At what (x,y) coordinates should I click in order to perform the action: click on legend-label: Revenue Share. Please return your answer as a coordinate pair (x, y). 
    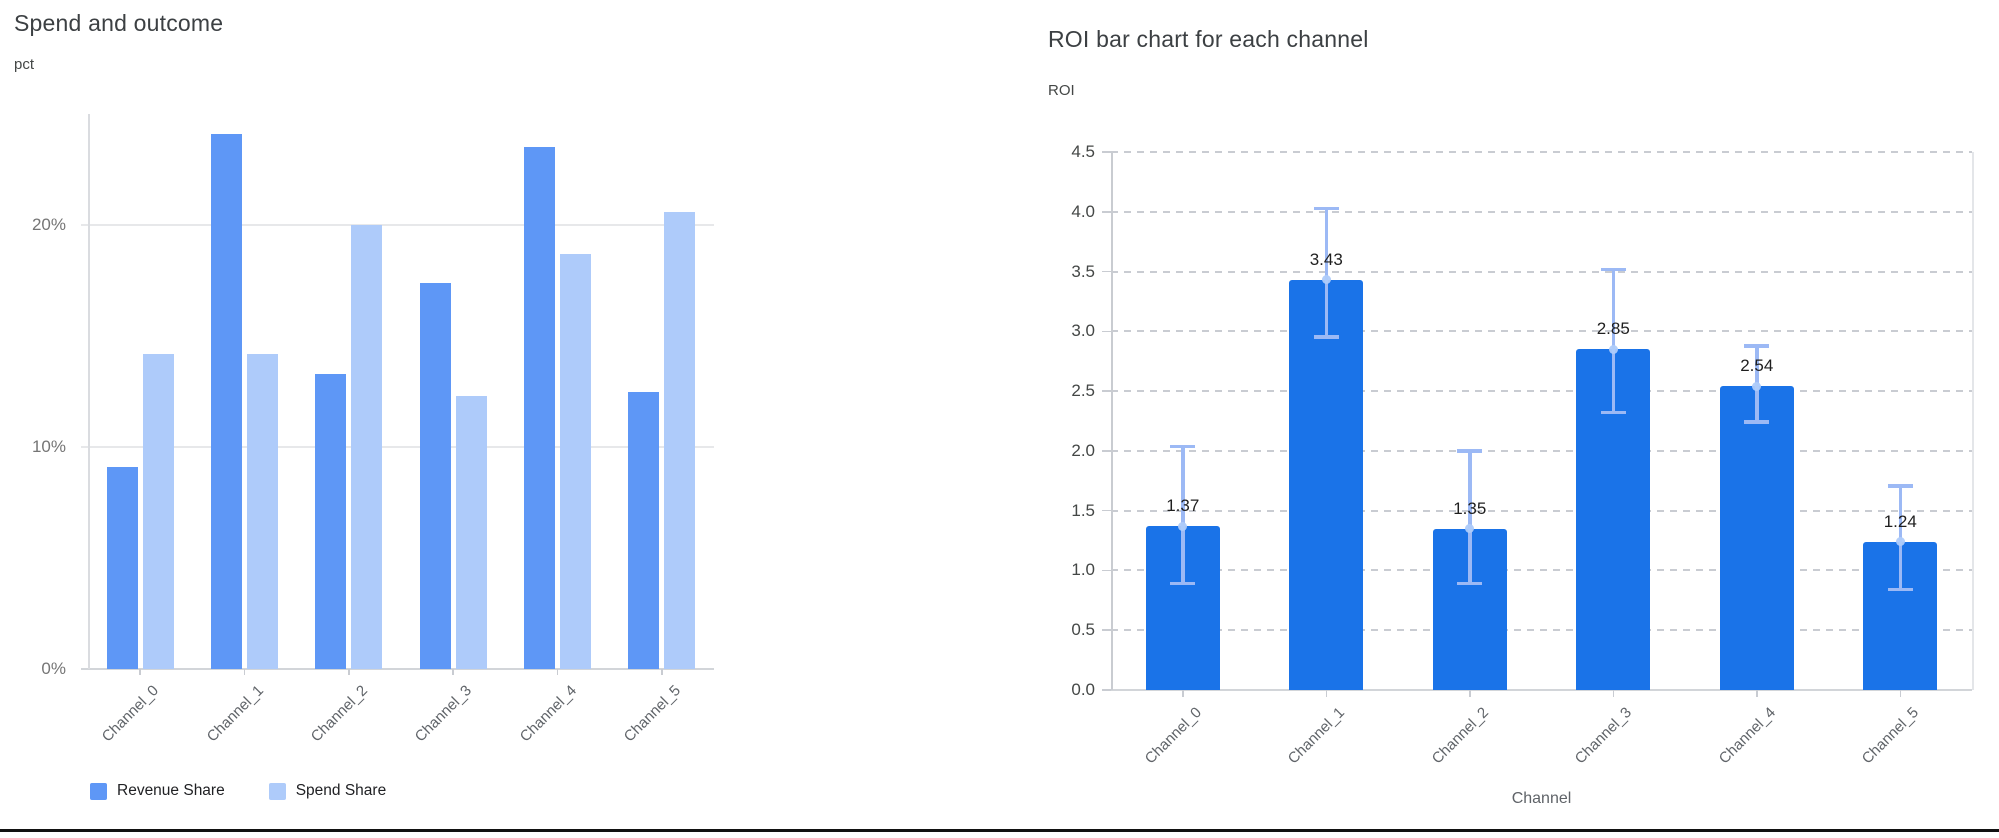
    Looking at the image, I should click on (171, 790).